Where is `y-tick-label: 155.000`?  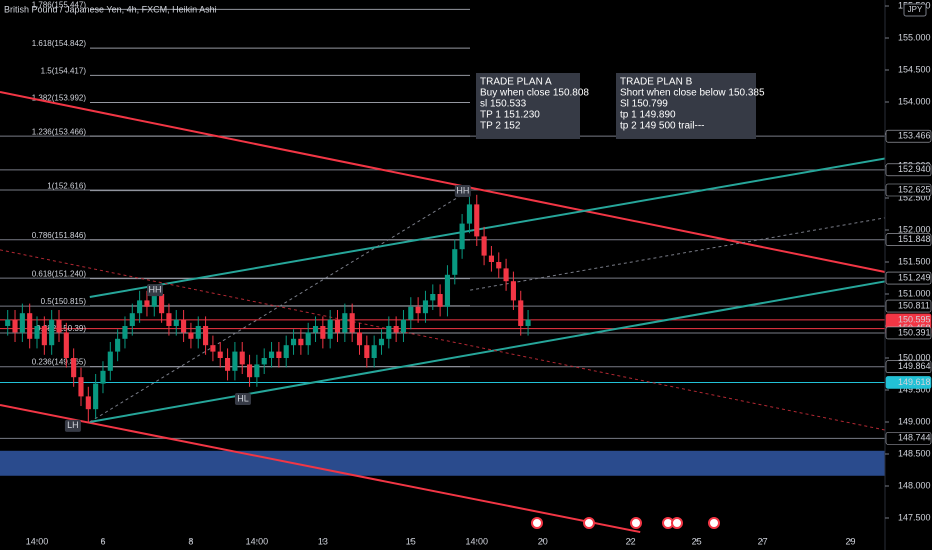 y-tick-label: 155.000 is located at coordinates (914, 37).